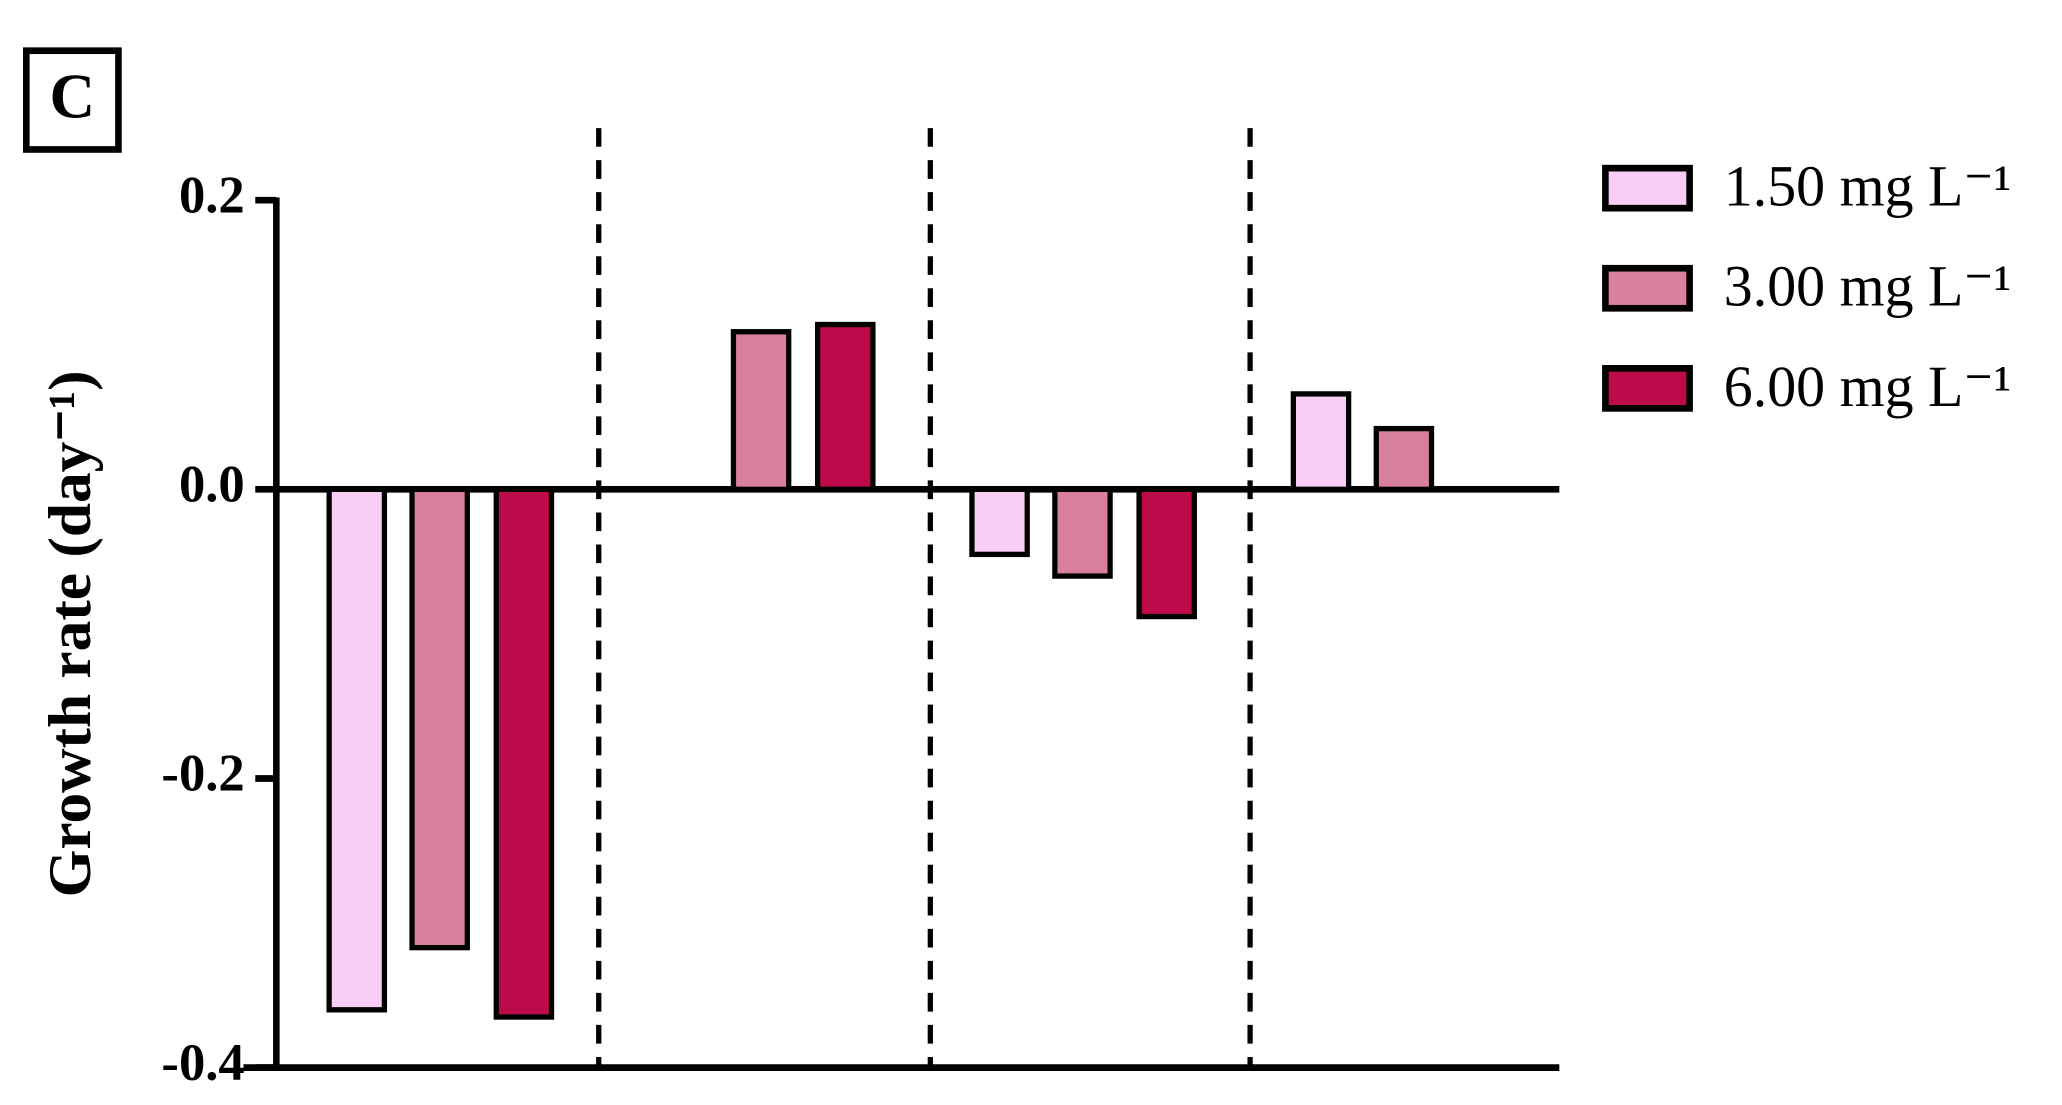 The width and height of the screenshot is (2062, 1105). What do you see at coordinates (71, 633) in the screenshot?
I see `y-axis-label: Growth rate (day⁻¹)` at bounding box center [71, 633].